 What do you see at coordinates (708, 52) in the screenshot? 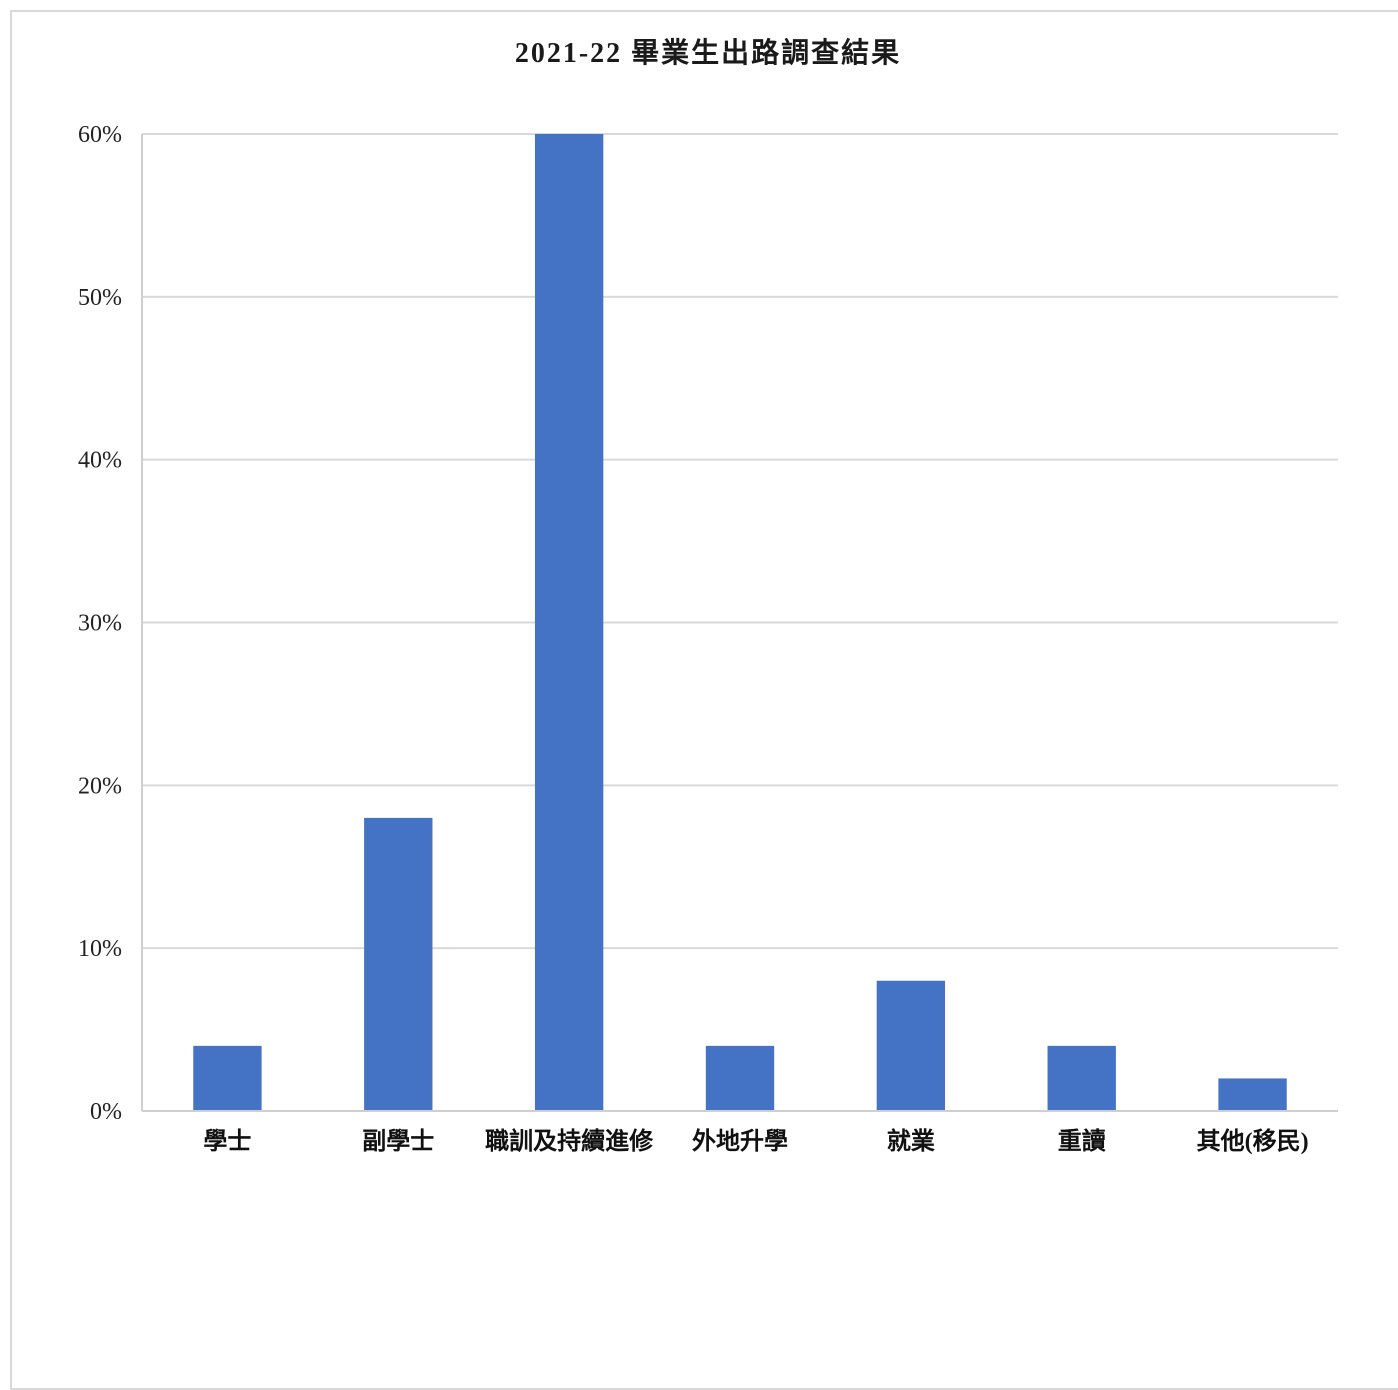
I see `chart-title: 2021-22 畢業生出路調查結果` at bounding box center [708, 52].